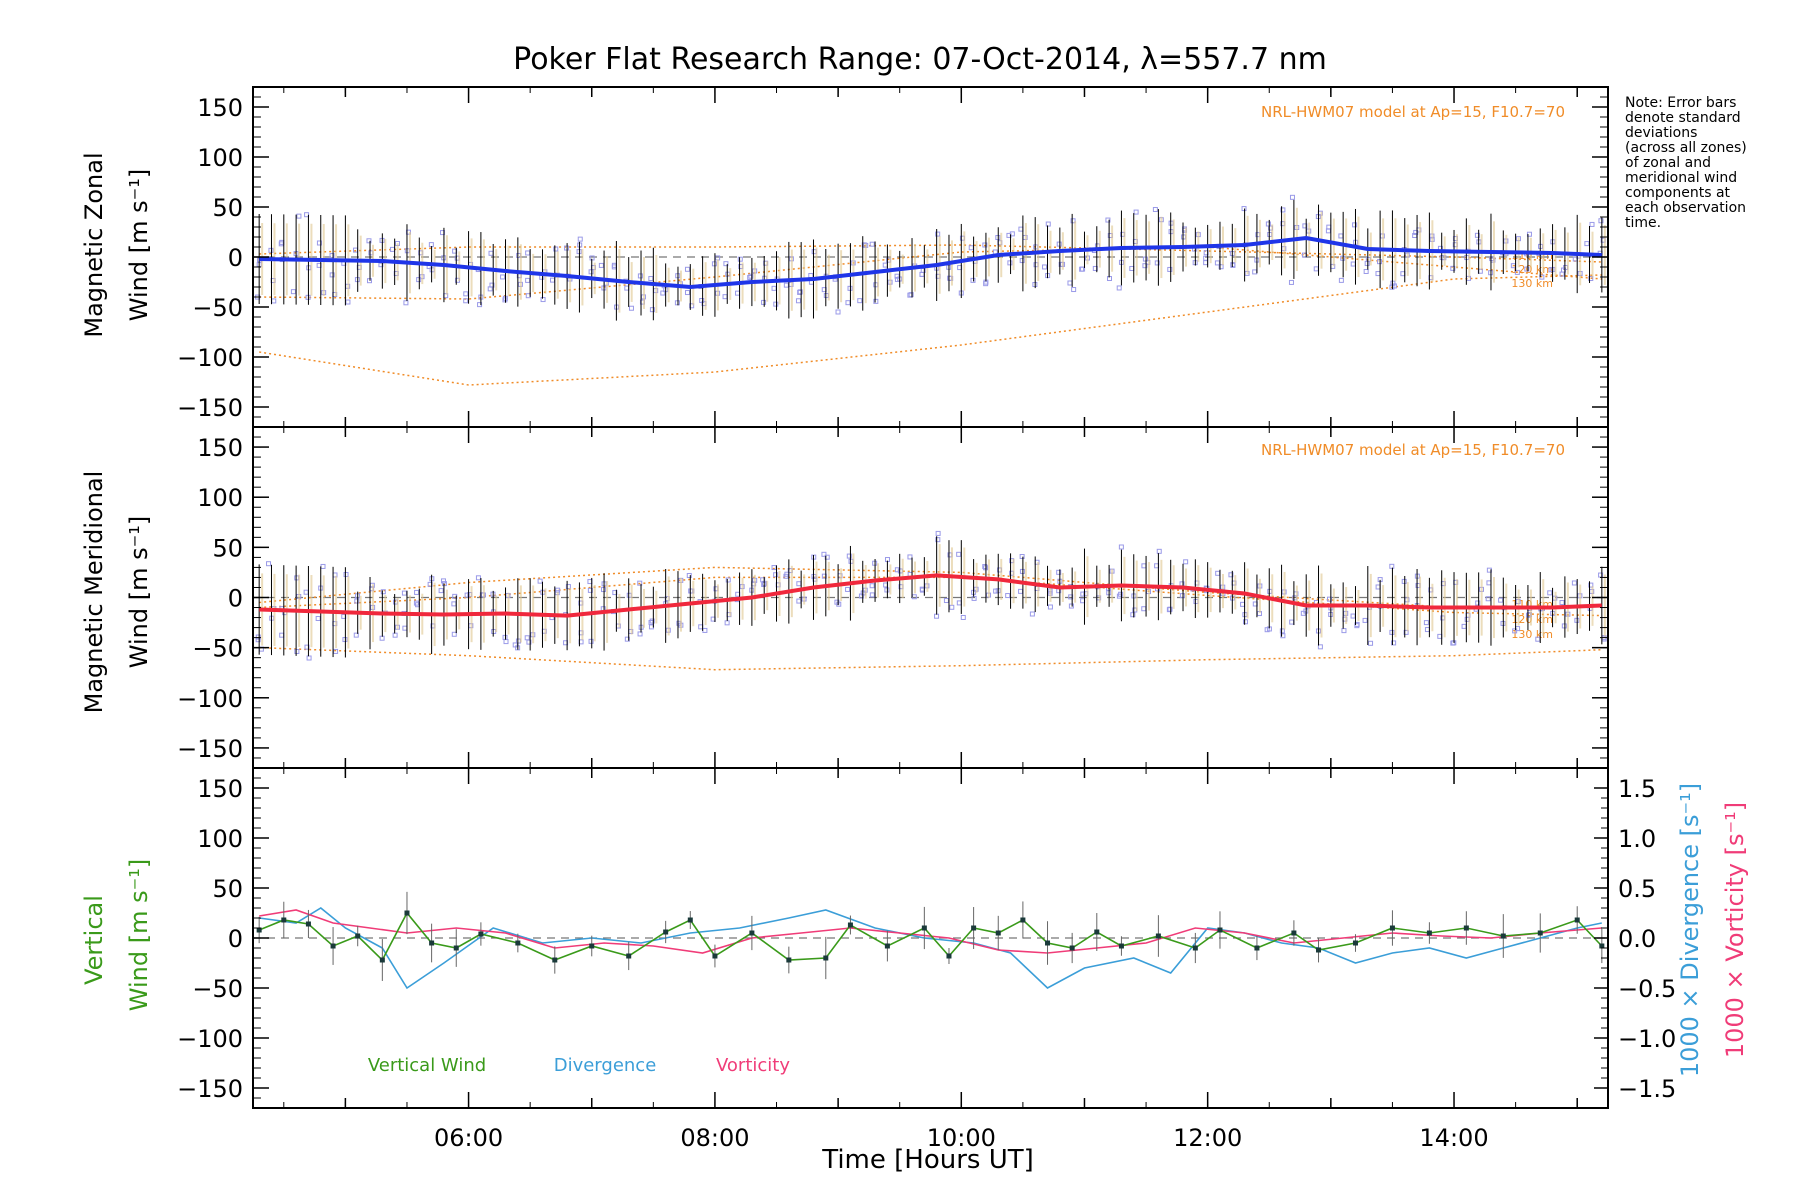 This screenshot has height=1200, width=1800. Describe the element at coordinates (961, 1138) in the screenshot. I see `x-tick-label: 10:00` at that location.